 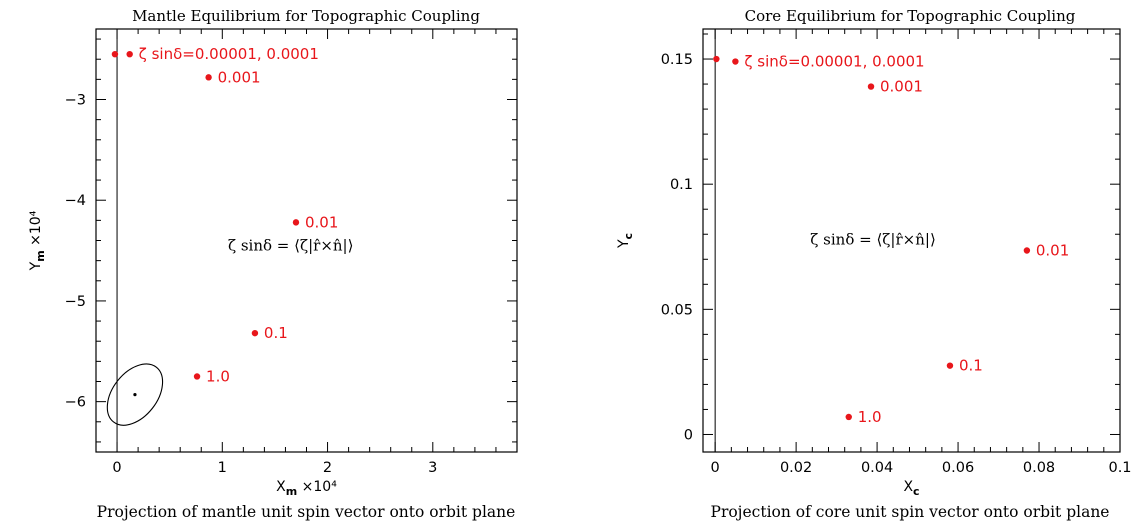 I want to click on x-tick-label: 0.08, so click(x=1039, y=468).